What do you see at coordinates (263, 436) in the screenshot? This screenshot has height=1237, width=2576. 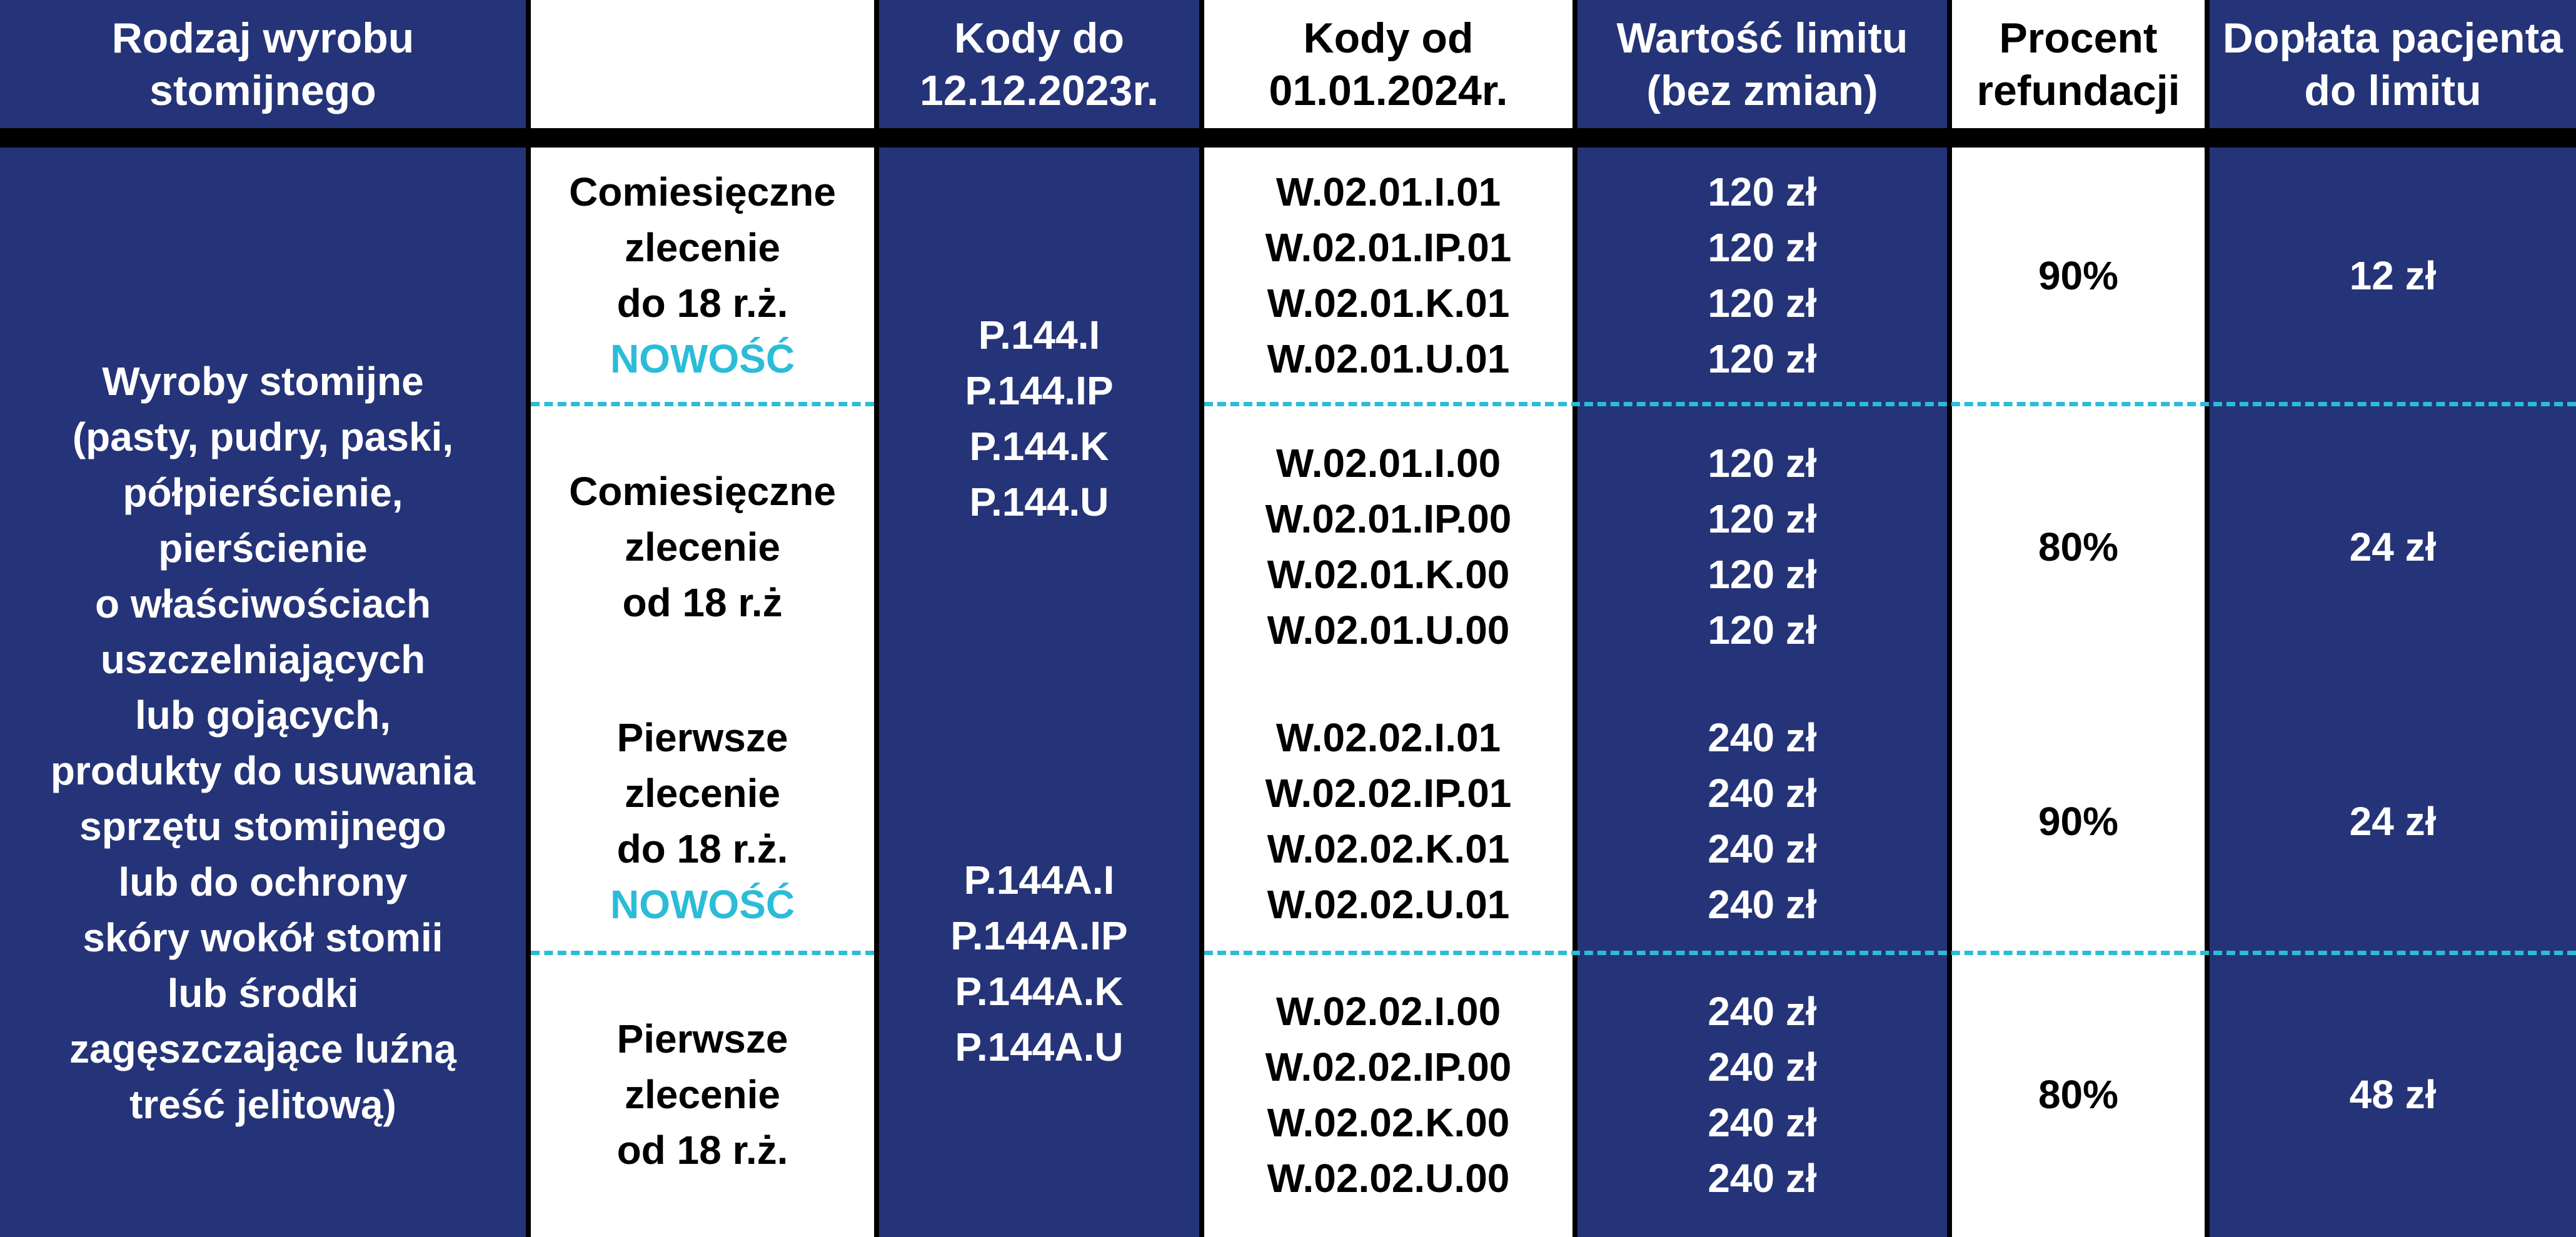 I see `product-text: (pasty, pudry, paski,` at bounding box center [263, 436].